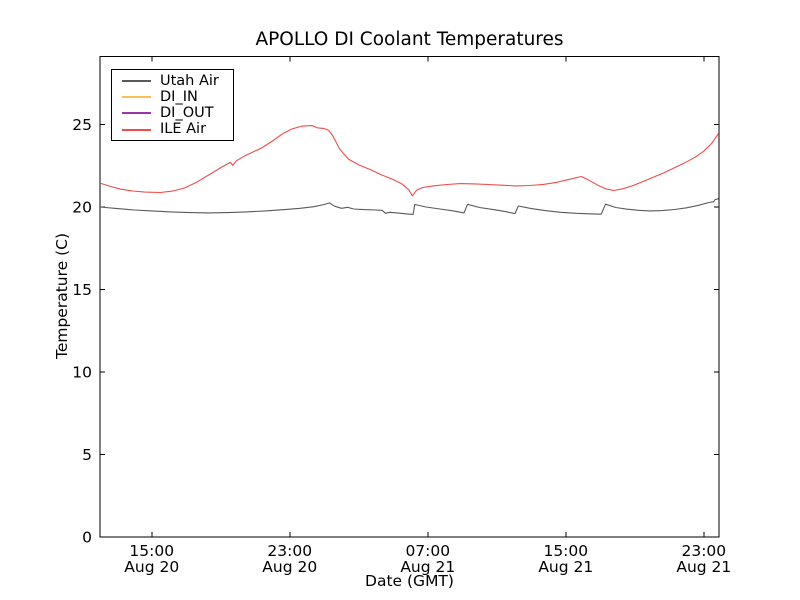 The height and width of the screenshot is (600, 800). What do you see at coordinates (82, 125) in the screenshot?
I see `y-tick-label: 25` at bounding box center [82, 125].